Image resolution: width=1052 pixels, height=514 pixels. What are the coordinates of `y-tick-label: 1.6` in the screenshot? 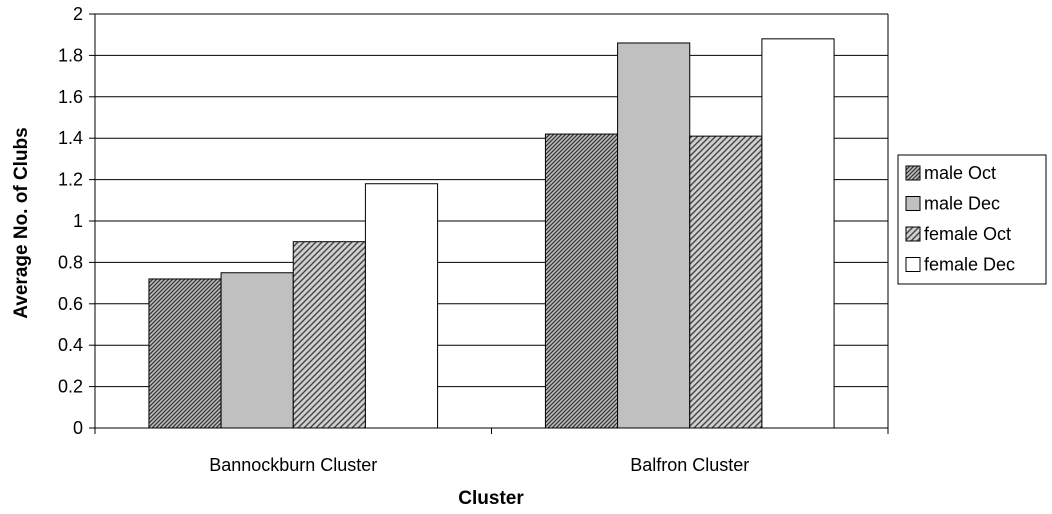 It's located at (70, 97).